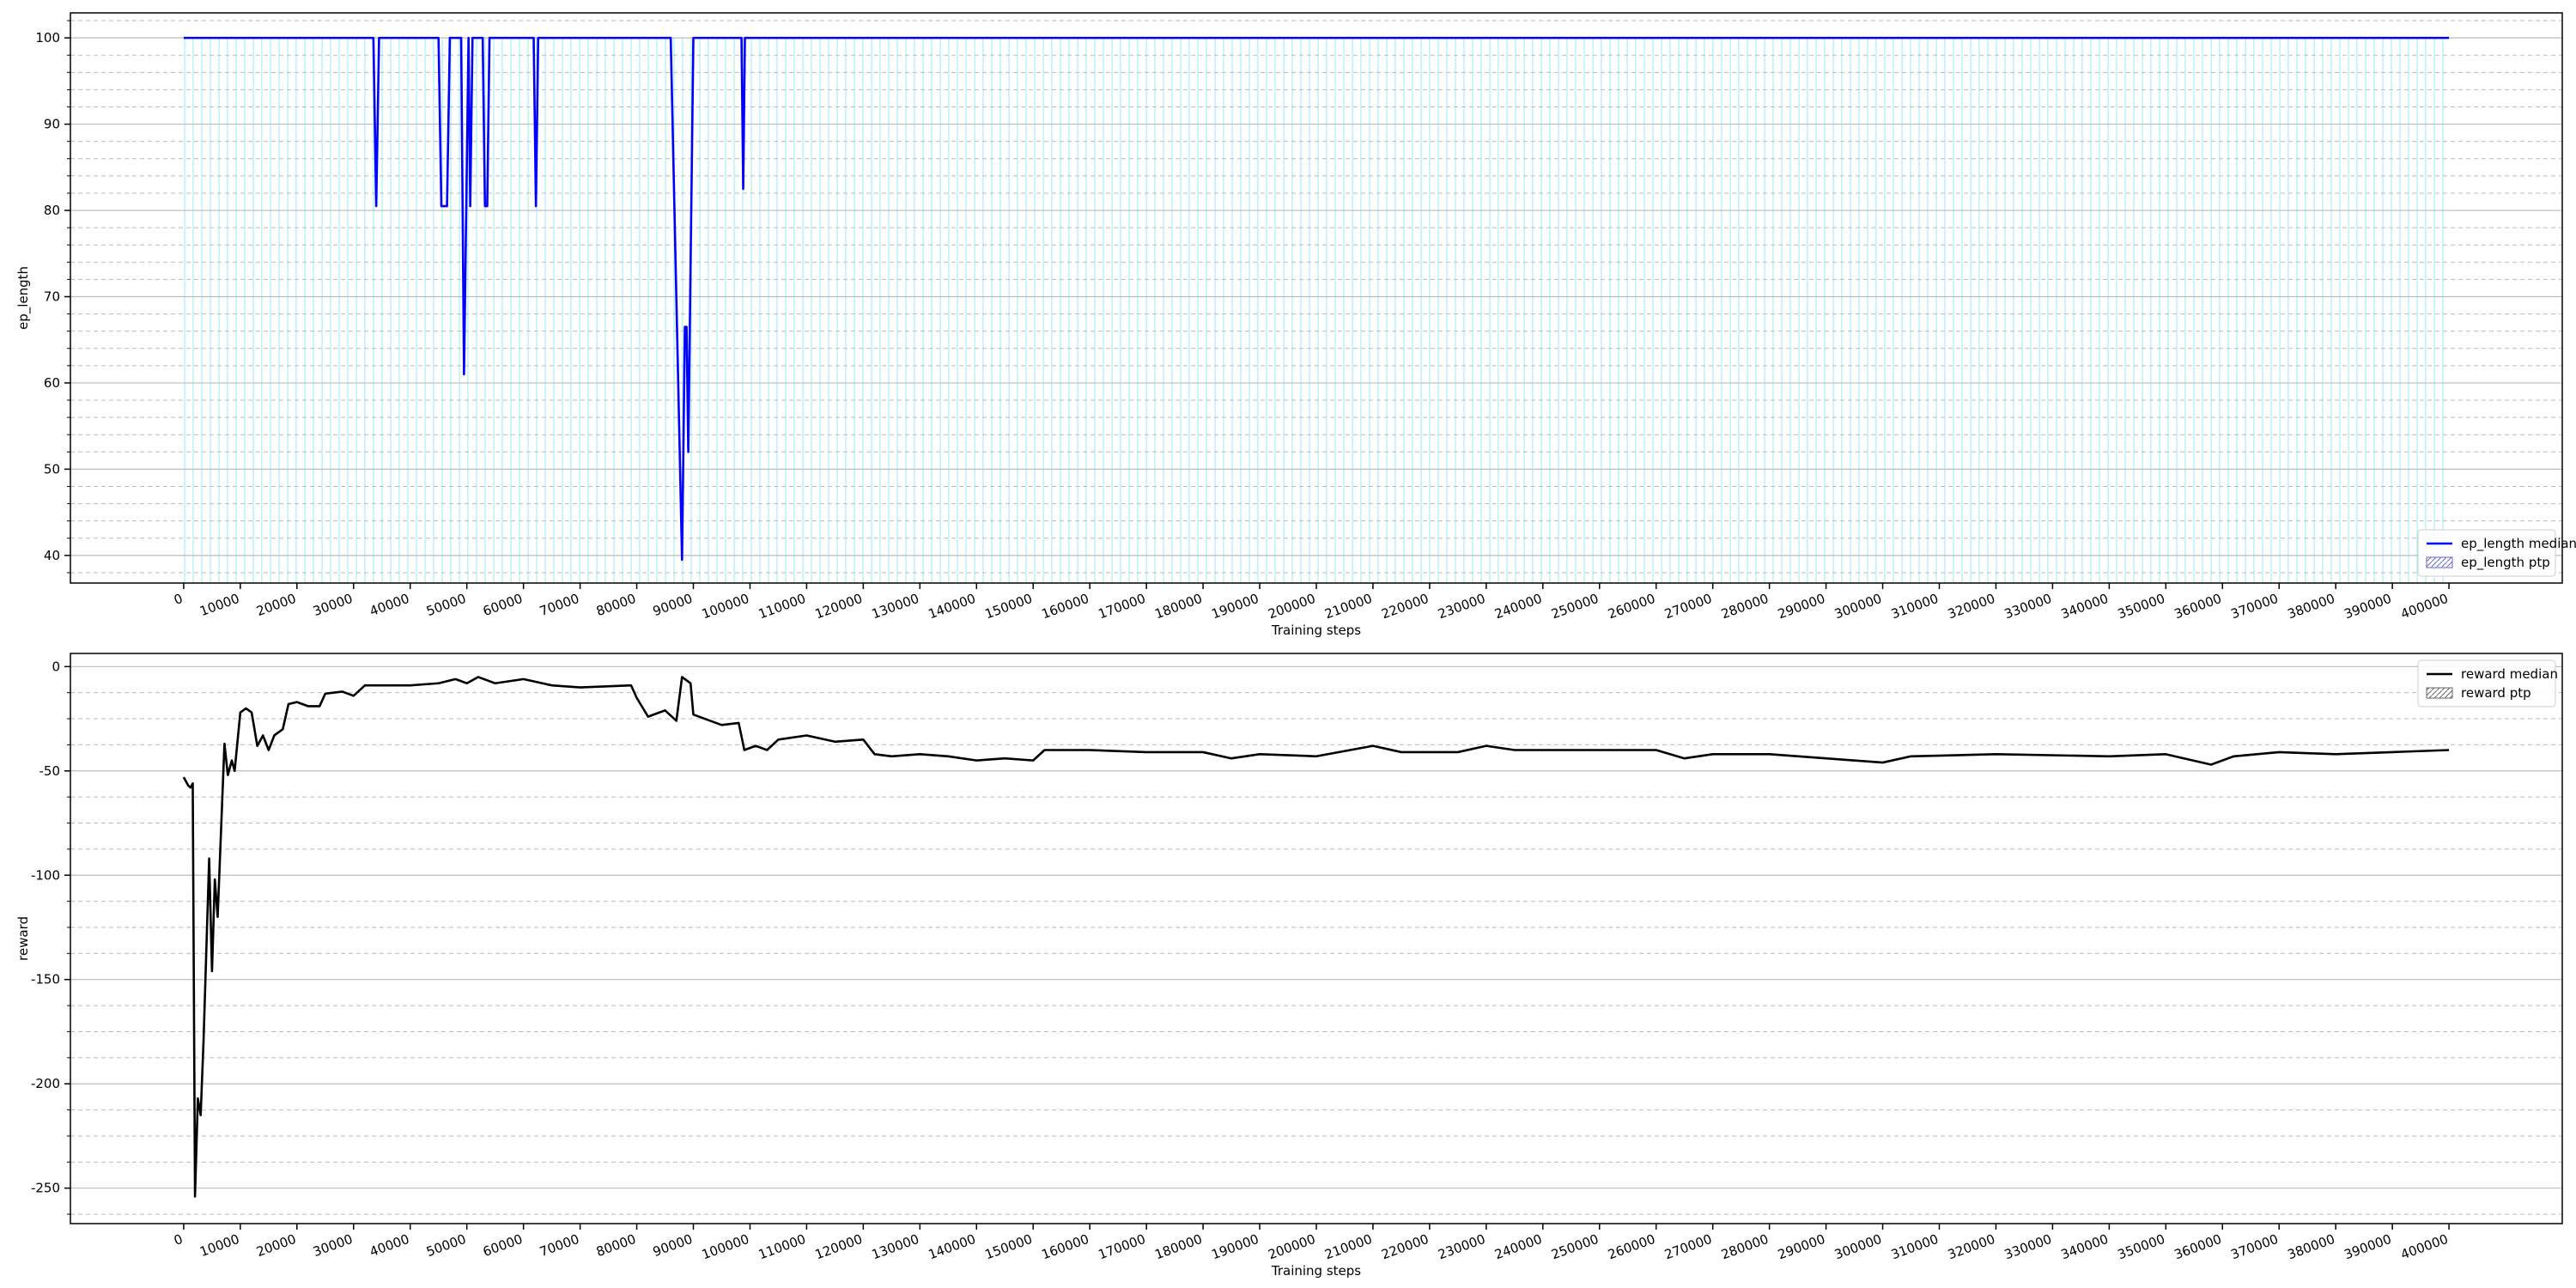 This screenshot has height=1288, width=2576. What do you see at coordinates (2518, 544) in the screenshot?
I see `legend-label: ep_length median` at bounding box center [2518, 544].